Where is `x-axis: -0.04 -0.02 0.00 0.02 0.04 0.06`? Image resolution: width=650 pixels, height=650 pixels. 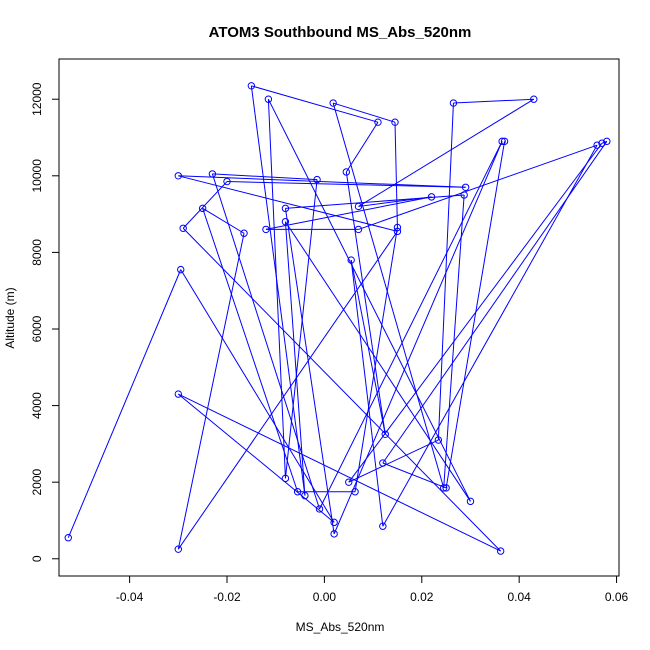
x-axis: -0.04 -0.02 0.00 0.02 0.04 0.06 is located at coordinates (372, 589).